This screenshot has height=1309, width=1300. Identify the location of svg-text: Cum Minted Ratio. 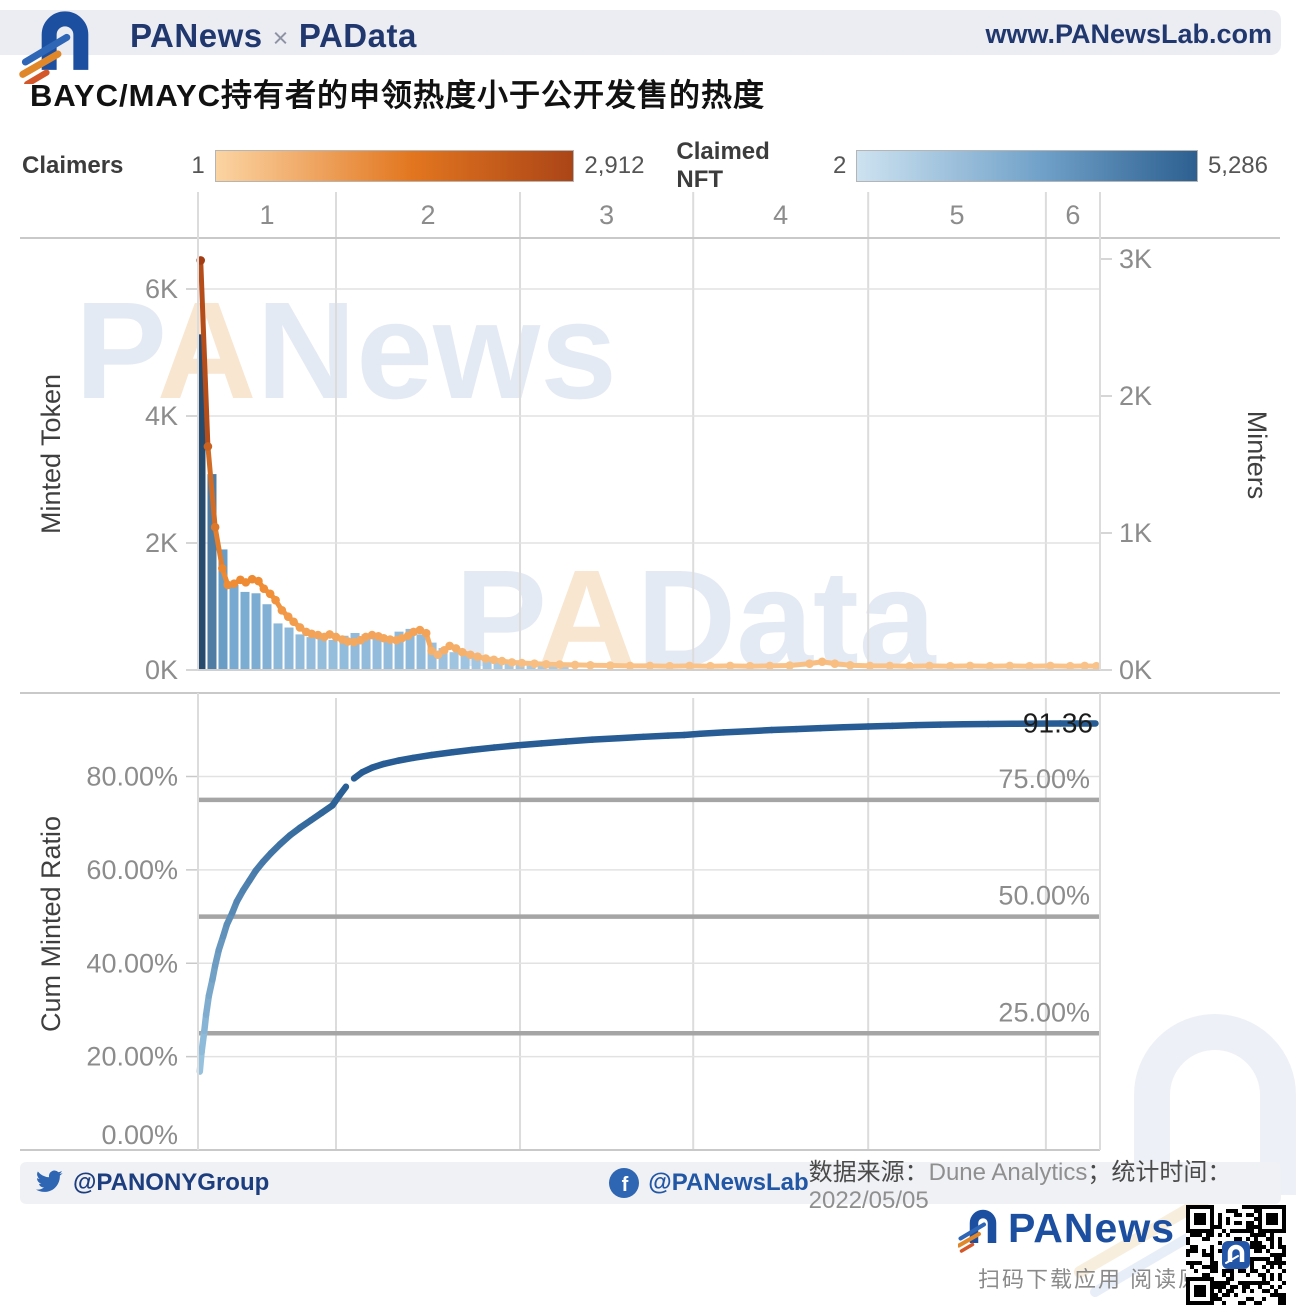
(51, 924).